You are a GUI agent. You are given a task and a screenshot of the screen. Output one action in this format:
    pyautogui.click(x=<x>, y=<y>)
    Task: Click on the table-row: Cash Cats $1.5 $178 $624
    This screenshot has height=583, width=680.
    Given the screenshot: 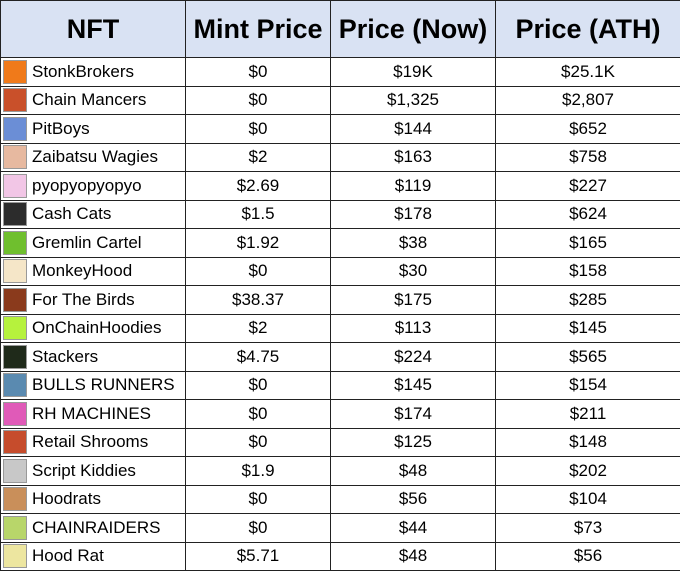 What is the action you would take?
    pyautogui.click(x=340, y=214)
    